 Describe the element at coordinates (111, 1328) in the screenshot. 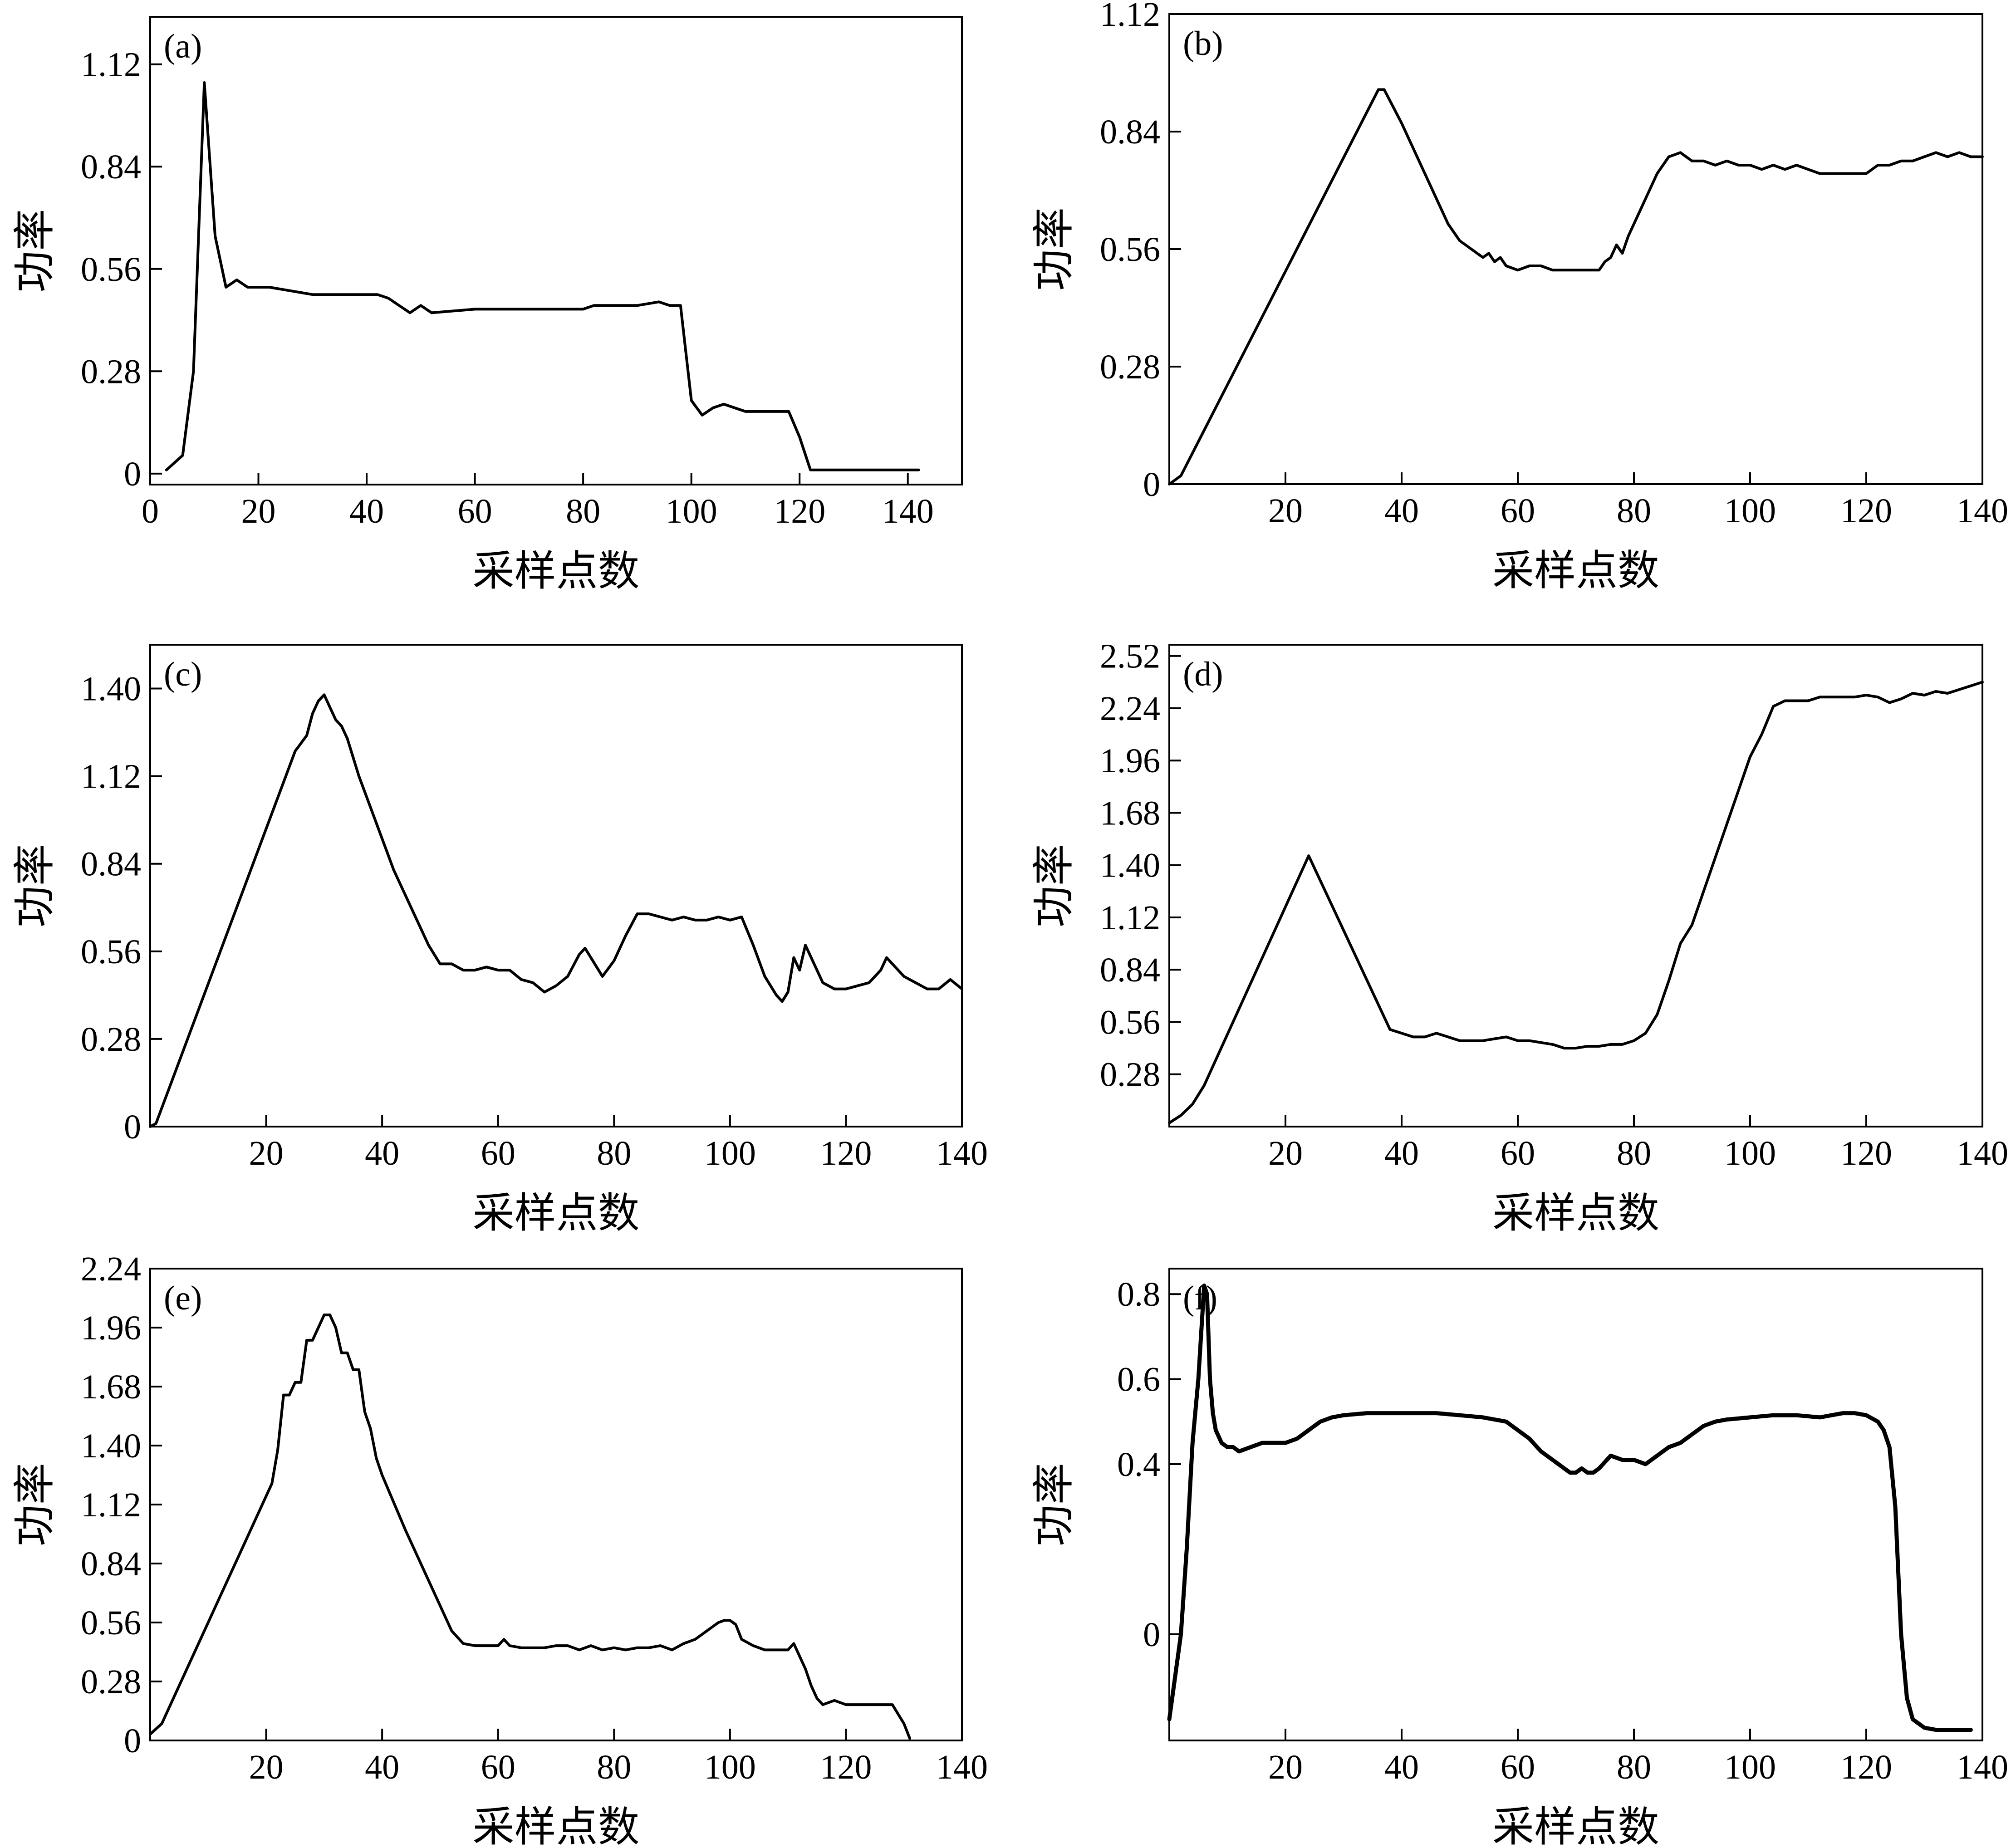

I see `y-tick-label: 1.96` at that location.